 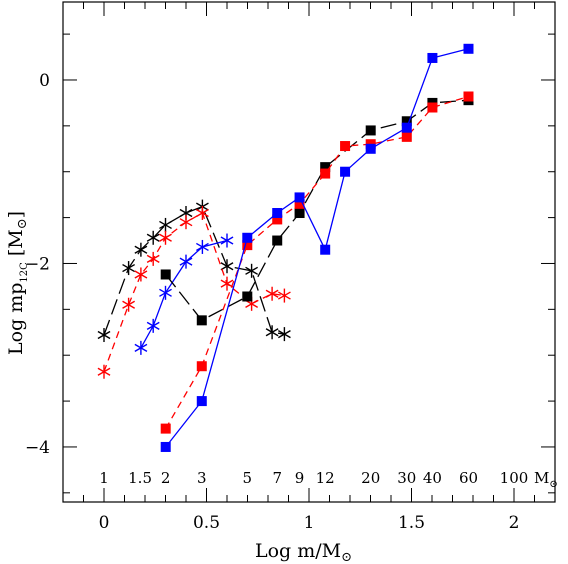 What do you see at coordinates (432, 478) in the screenshot?
I see `mass-label: 40` at bounding box center [432, 478].